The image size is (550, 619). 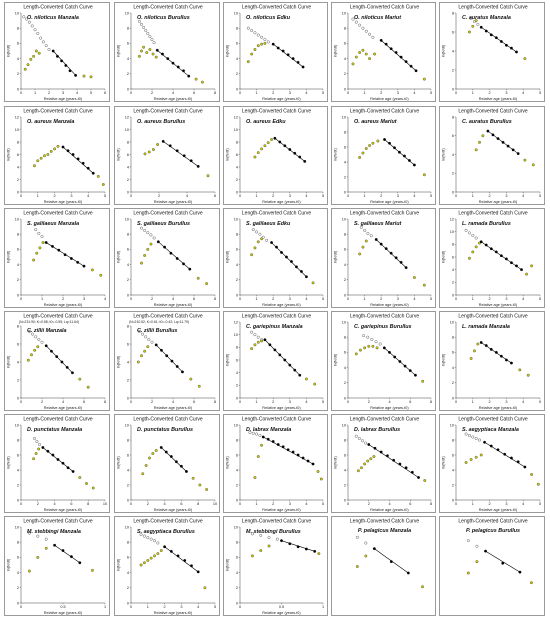 I want to click on axes-frame, so click(x=281, y=360).